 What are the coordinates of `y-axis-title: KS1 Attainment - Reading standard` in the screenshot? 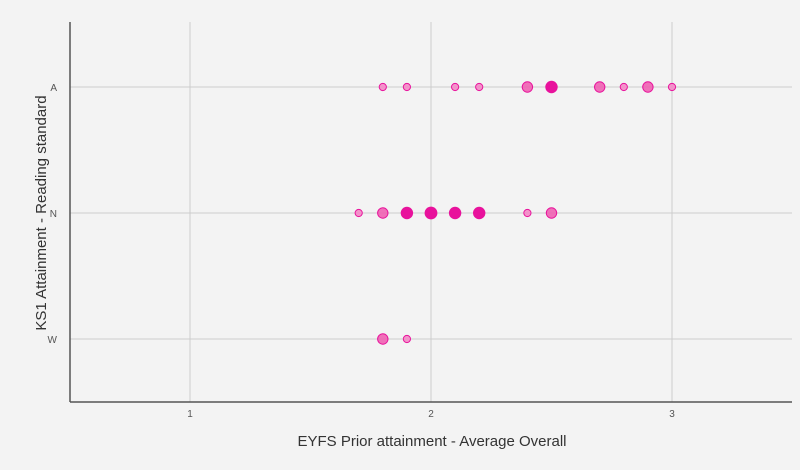 It's located at (41, 212).